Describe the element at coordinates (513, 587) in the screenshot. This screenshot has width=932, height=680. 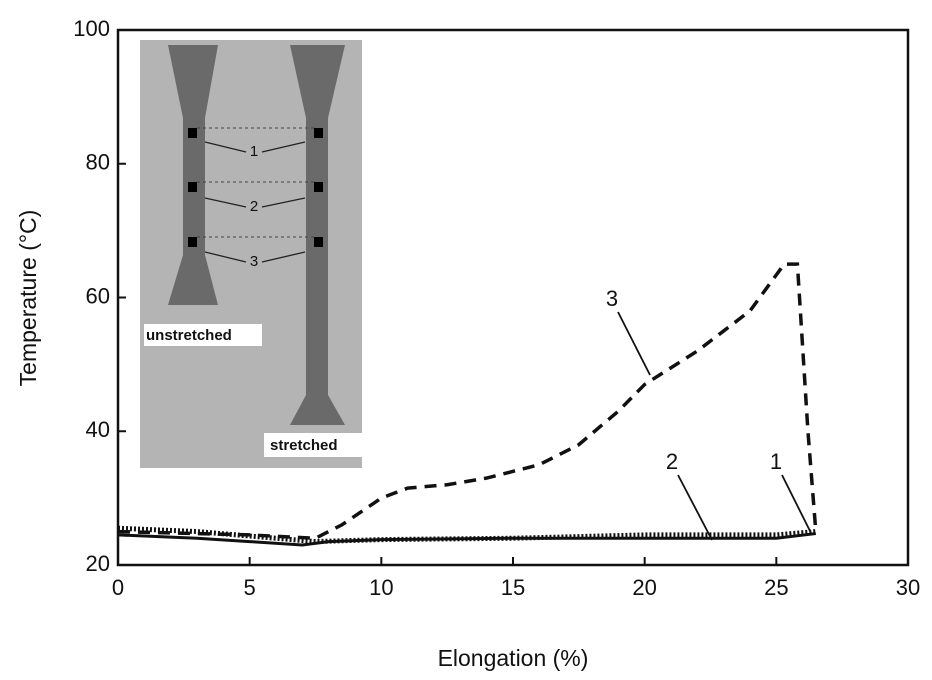
I see `x-tick-label: 15` at that location.